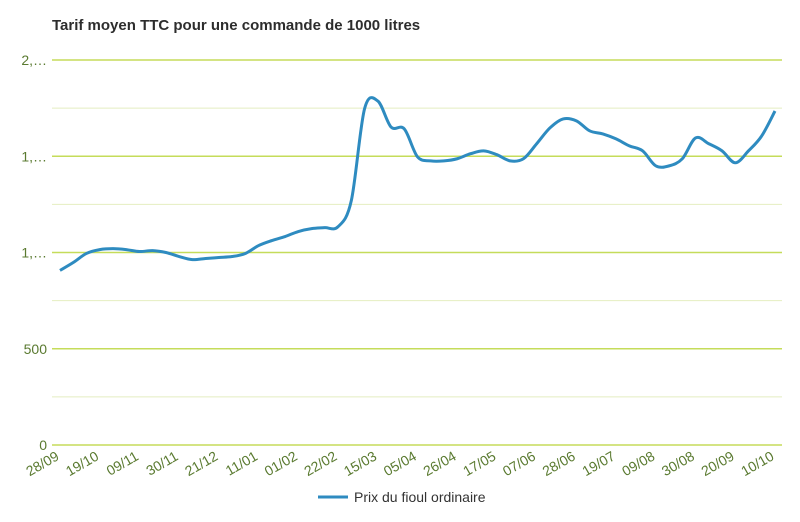 The height and width of the screenshot is (522, 800). I want to click on x-tick-label: 09/08, so click(638, 463).